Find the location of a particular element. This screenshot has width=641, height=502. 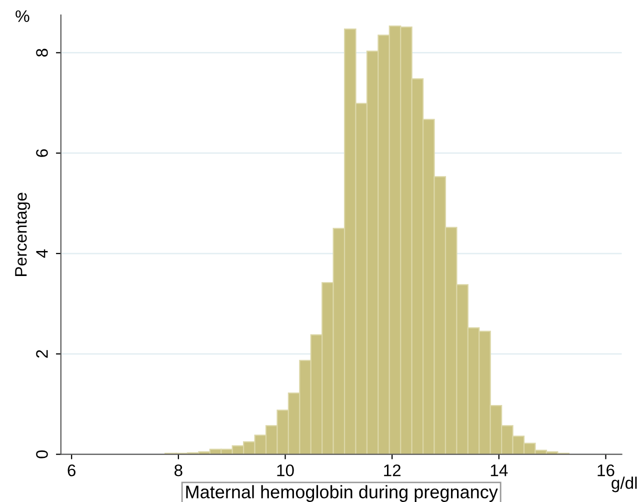

text: g/dl is located at coordinates (624, 484).